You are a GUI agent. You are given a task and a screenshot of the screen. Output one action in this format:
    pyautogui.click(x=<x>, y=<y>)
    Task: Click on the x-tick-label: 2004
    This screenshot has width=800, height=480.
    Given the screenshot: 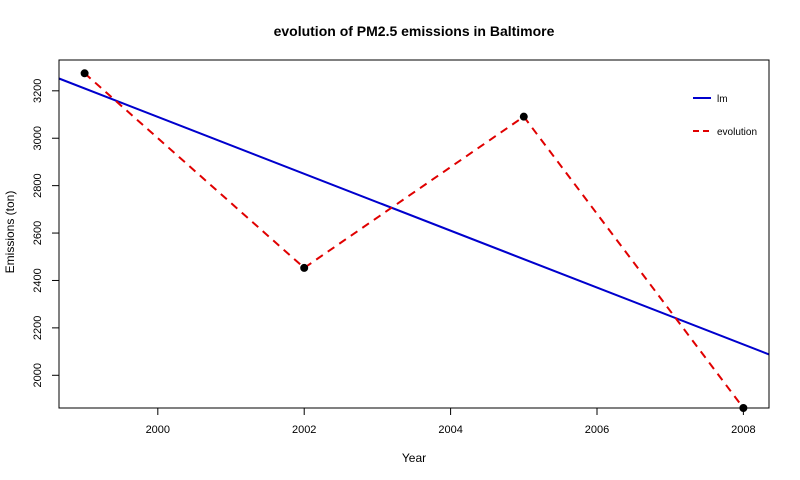 What is the action you would take?
    pyautogui.click(x=450, y=430)
    